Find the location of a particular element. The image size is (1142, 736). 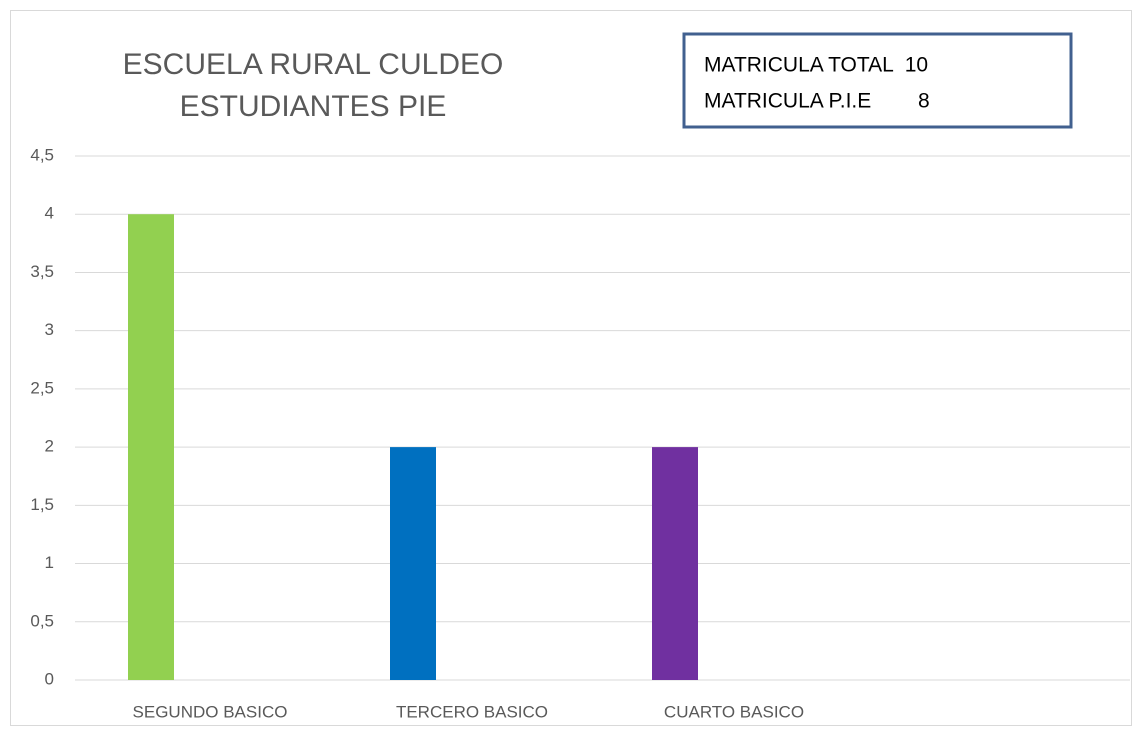

x-tick-label: SEGUNDO BASICO is located at coordinates (210, 711).